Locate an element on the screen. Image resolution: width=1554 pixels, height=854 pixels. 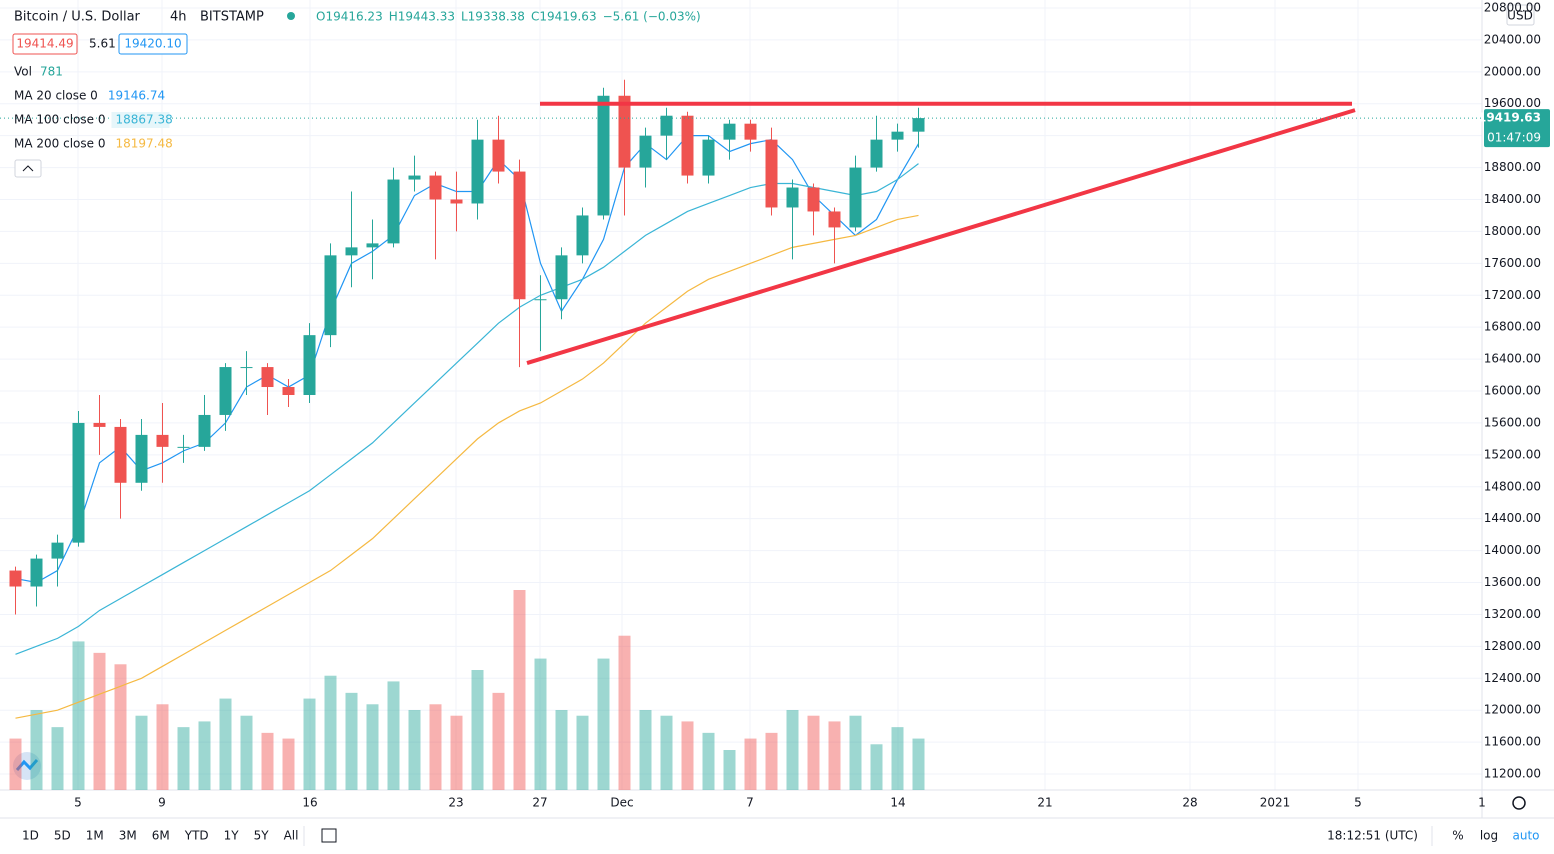
x-tick-label: Dec is located at coordinates (621, 803).